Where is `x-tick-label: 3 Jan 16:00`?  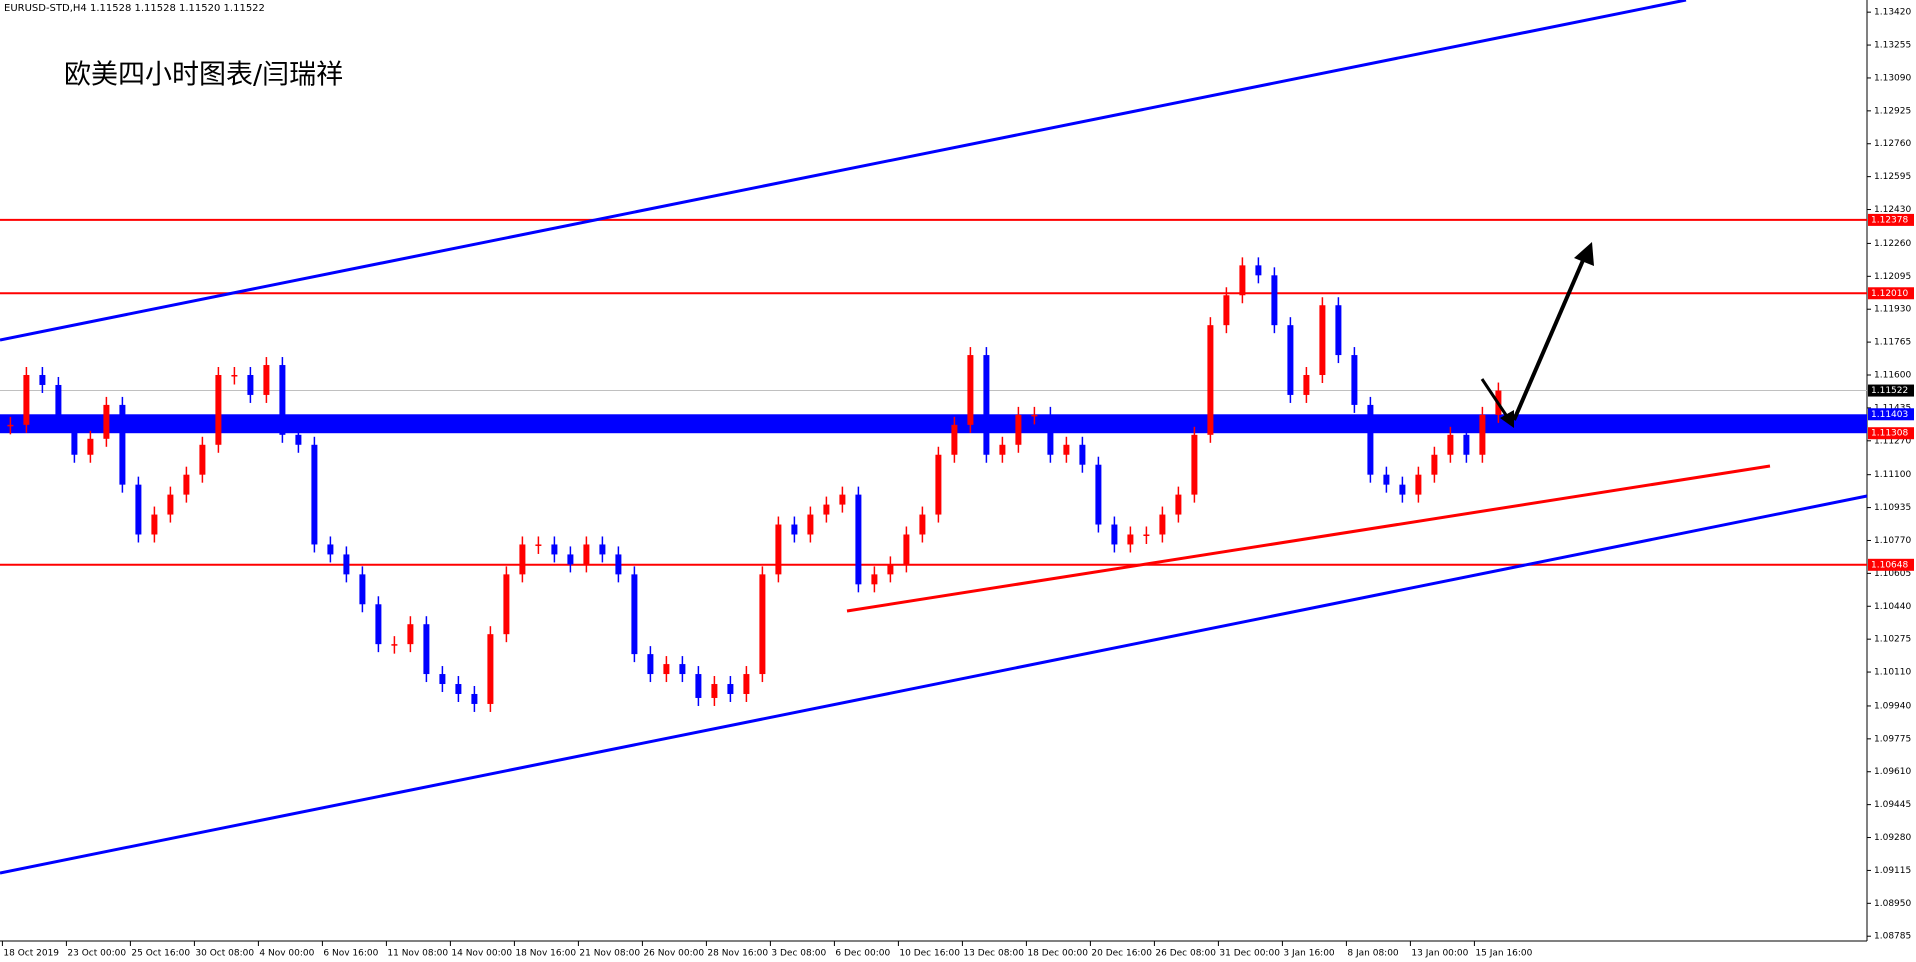 x-tick-label: 3 Jan 16:00 is located at coordinates (1309, 954).